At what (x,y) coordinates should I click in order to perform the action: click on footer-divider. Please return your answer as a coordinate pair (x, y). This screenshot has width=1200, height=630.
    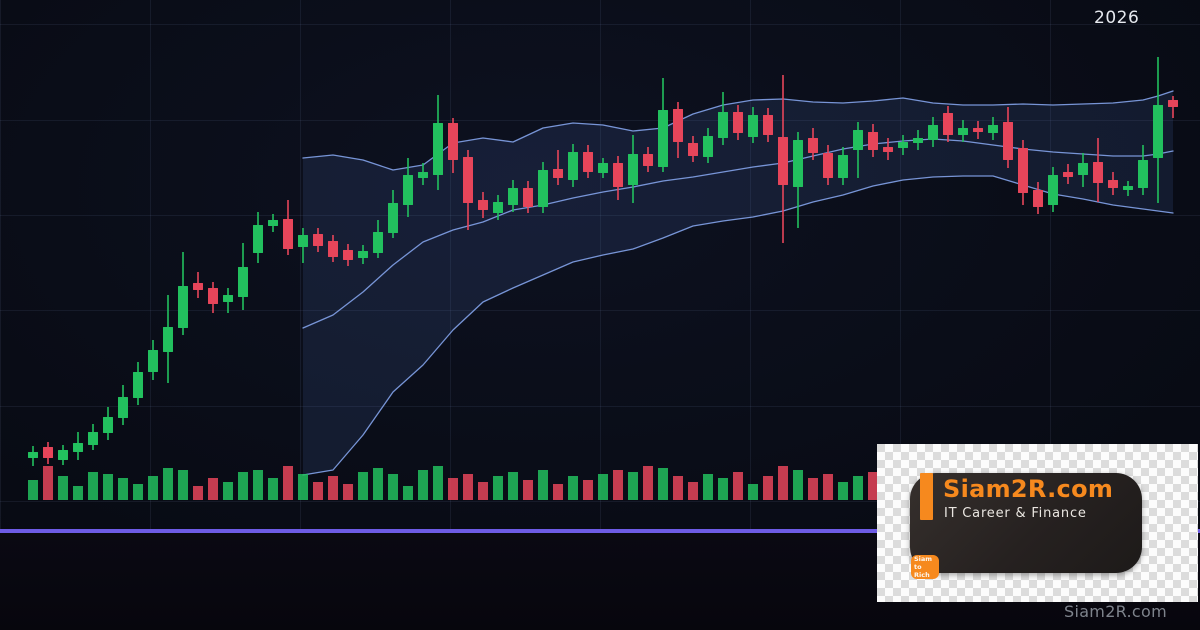
    Looking at the image, I should click on (600, 531).